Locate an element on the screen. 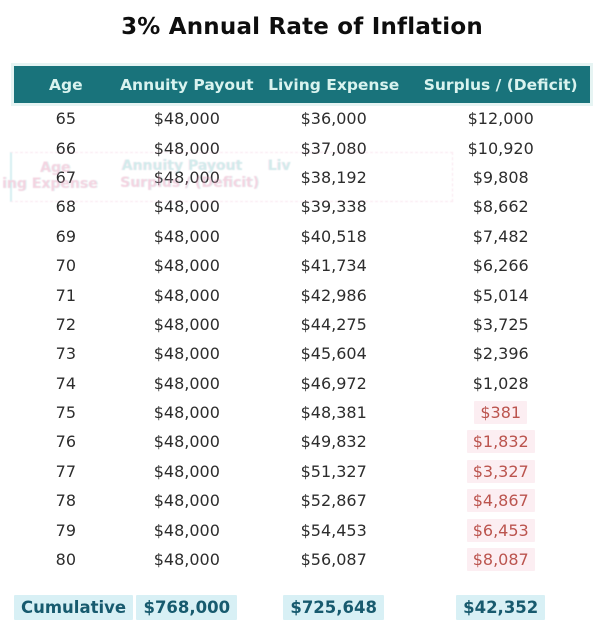  table-row: 69 $48,000 $40,518 $7,482 is located at coordinates (302, 236).